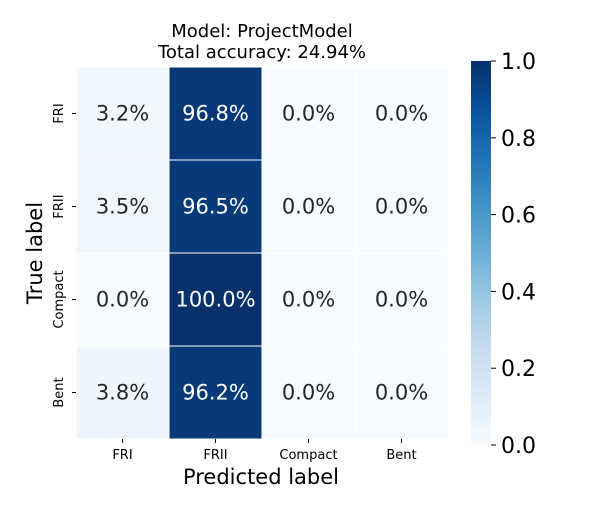 This screenshot has width=600, height=505. I want to click on x-axis-ticks: FRI FRII Compact Bent, so click(264, 451).